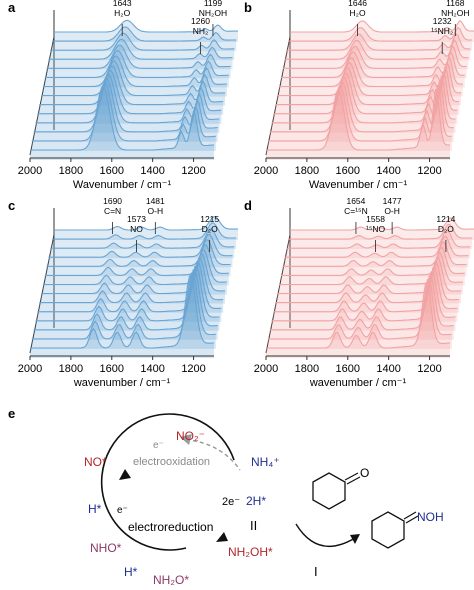  What do you see at coordinates (213, 13) in the screenshot?
I see `peak-label: NH₂OH` at bounding box center [213, 13].